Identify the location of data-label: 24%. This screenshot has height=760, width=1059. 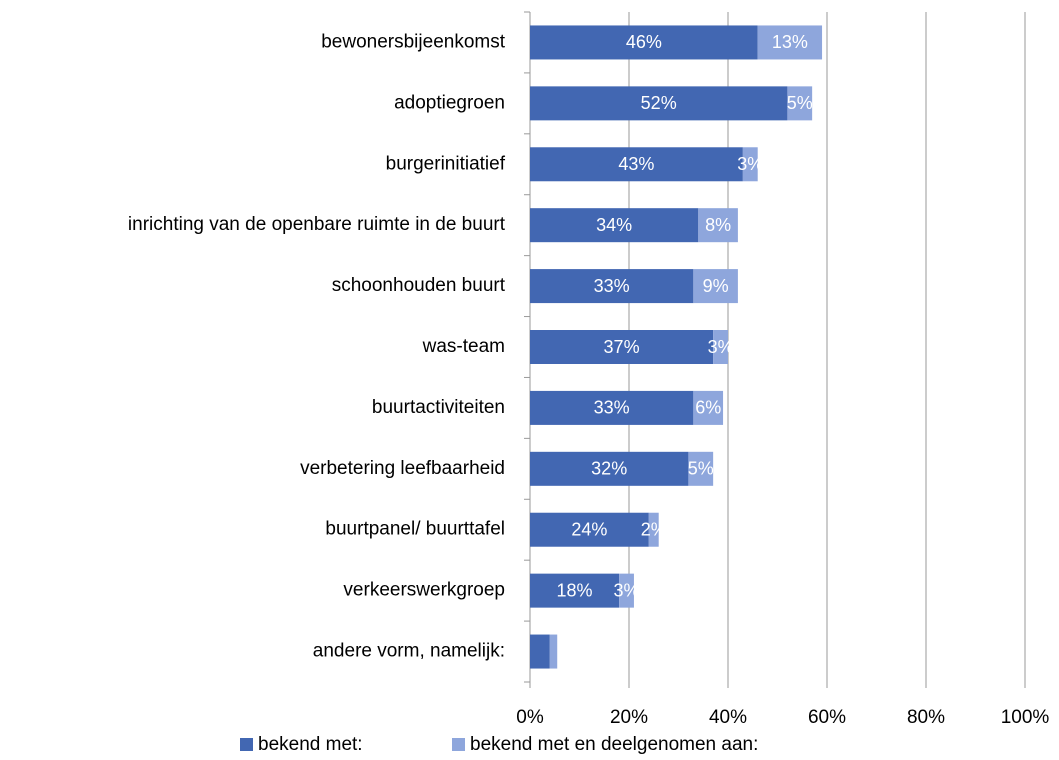
(589, 529).